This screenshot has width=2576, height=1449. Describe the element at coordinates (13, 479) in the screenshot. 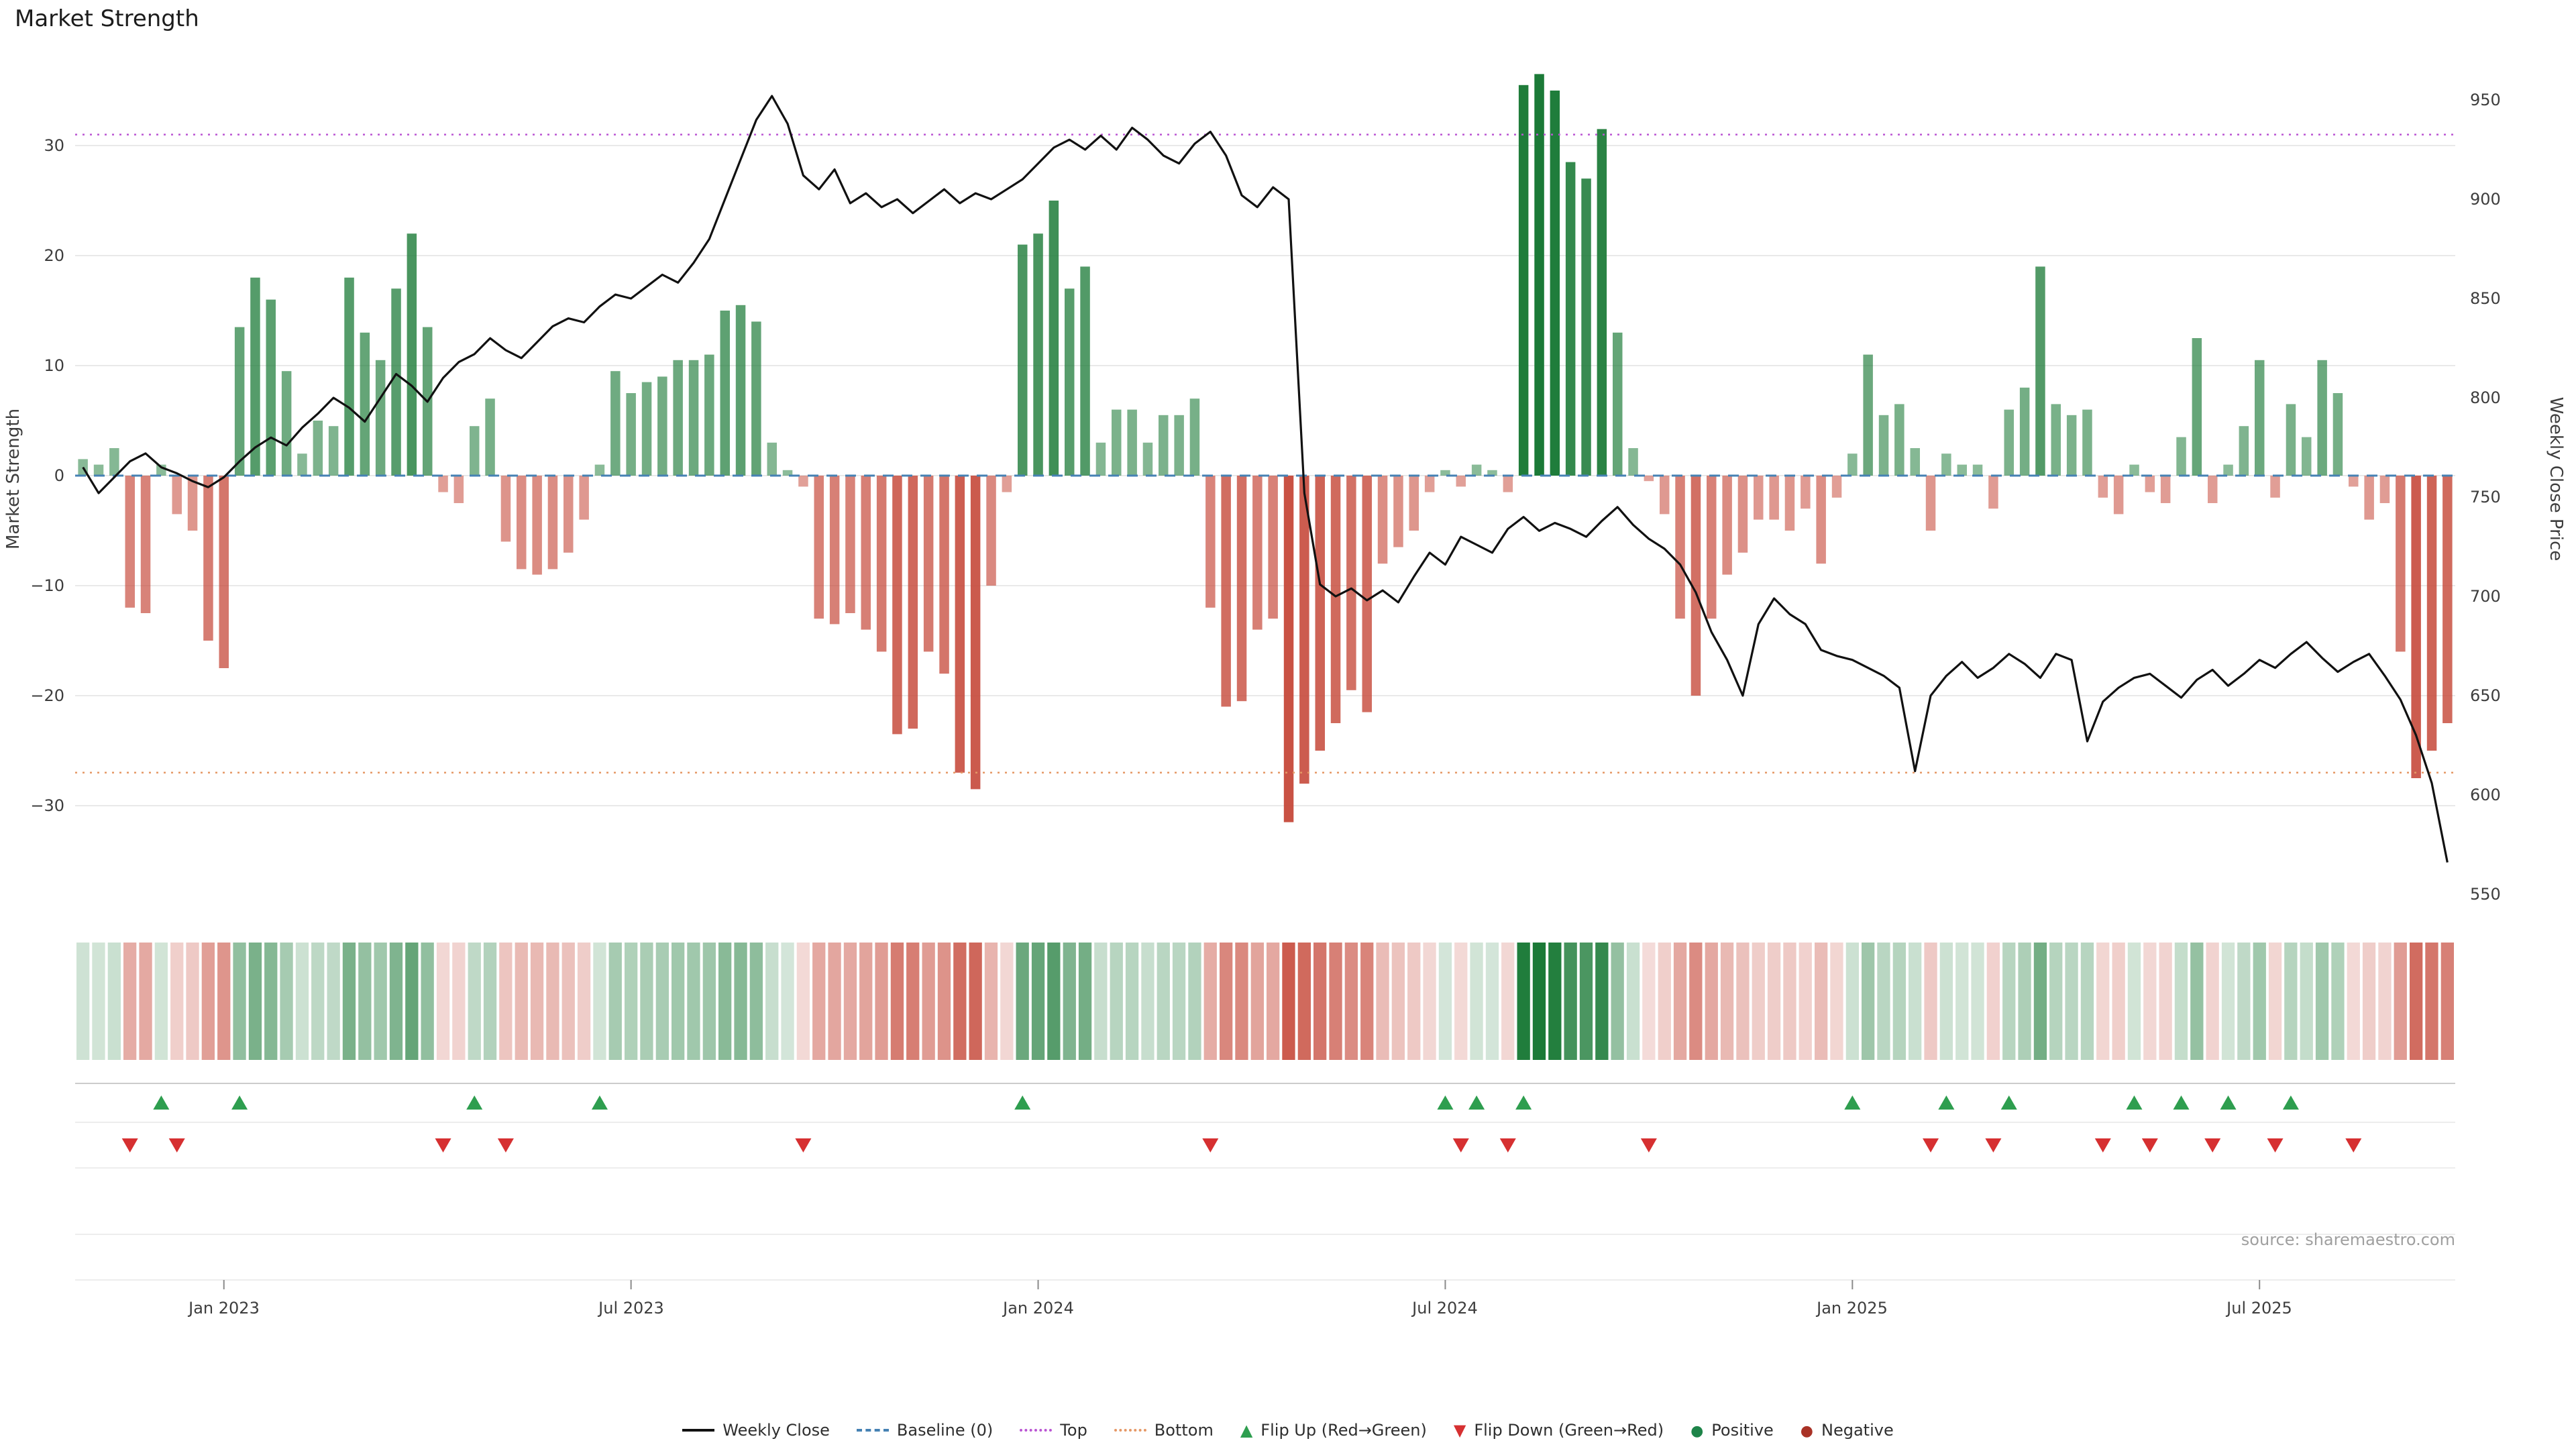

I see `left-axis-label: Market Strength` at that location.